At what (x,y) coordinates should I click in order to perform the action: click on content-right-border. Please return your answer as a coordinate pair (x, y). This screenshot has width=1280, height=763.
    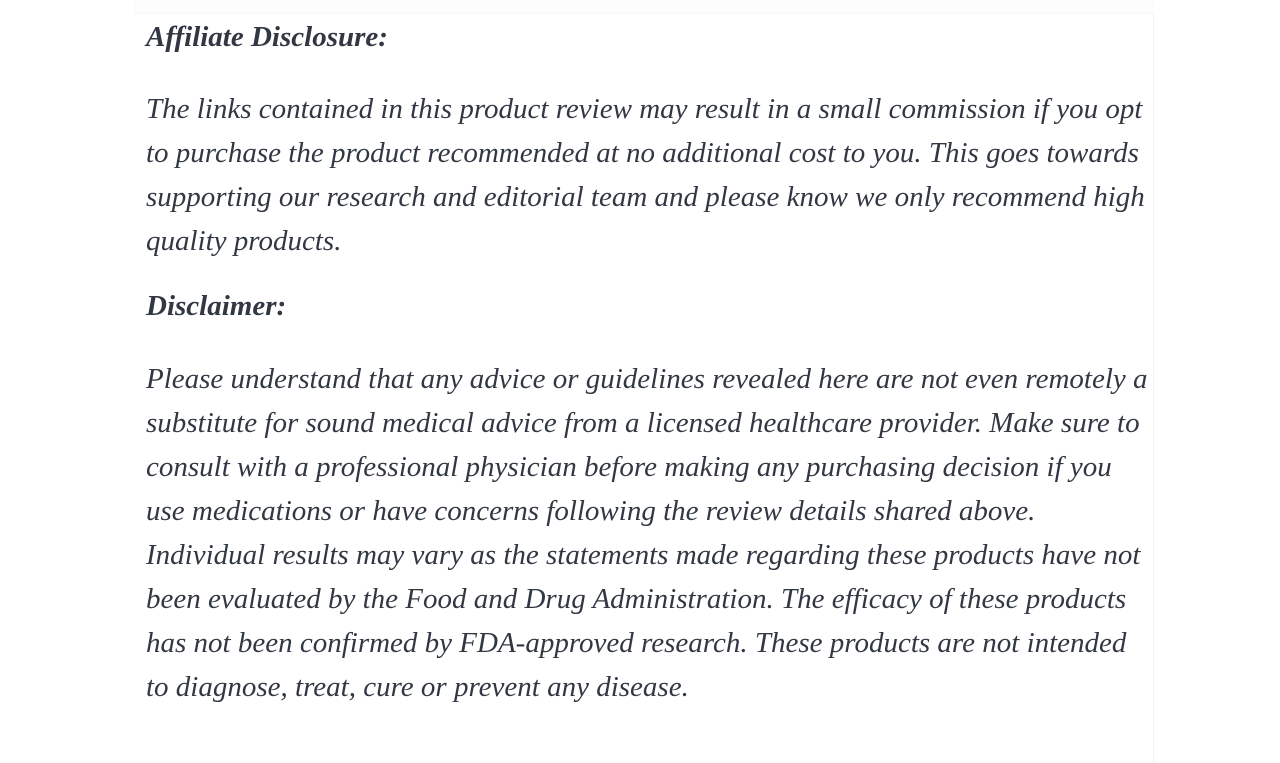
    Looking at the image, I should click on (1153, 388).